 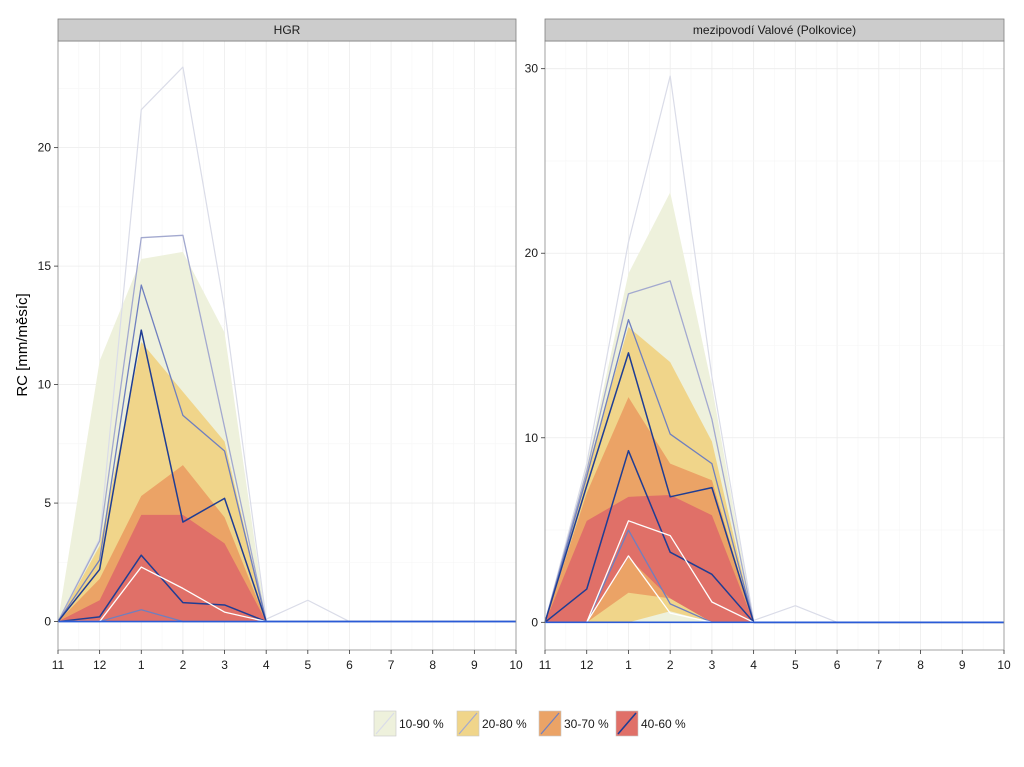 I want to click on legend-item: 40-60 %, so click(x=650, y=723).